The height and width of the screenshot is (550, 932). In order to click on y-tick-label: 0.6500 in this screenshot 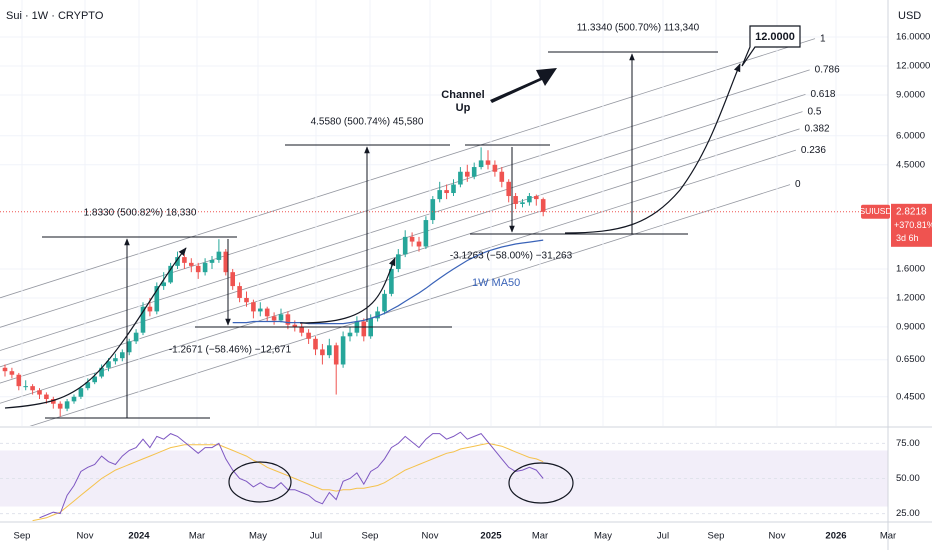, I will do `click(910, 359)`.